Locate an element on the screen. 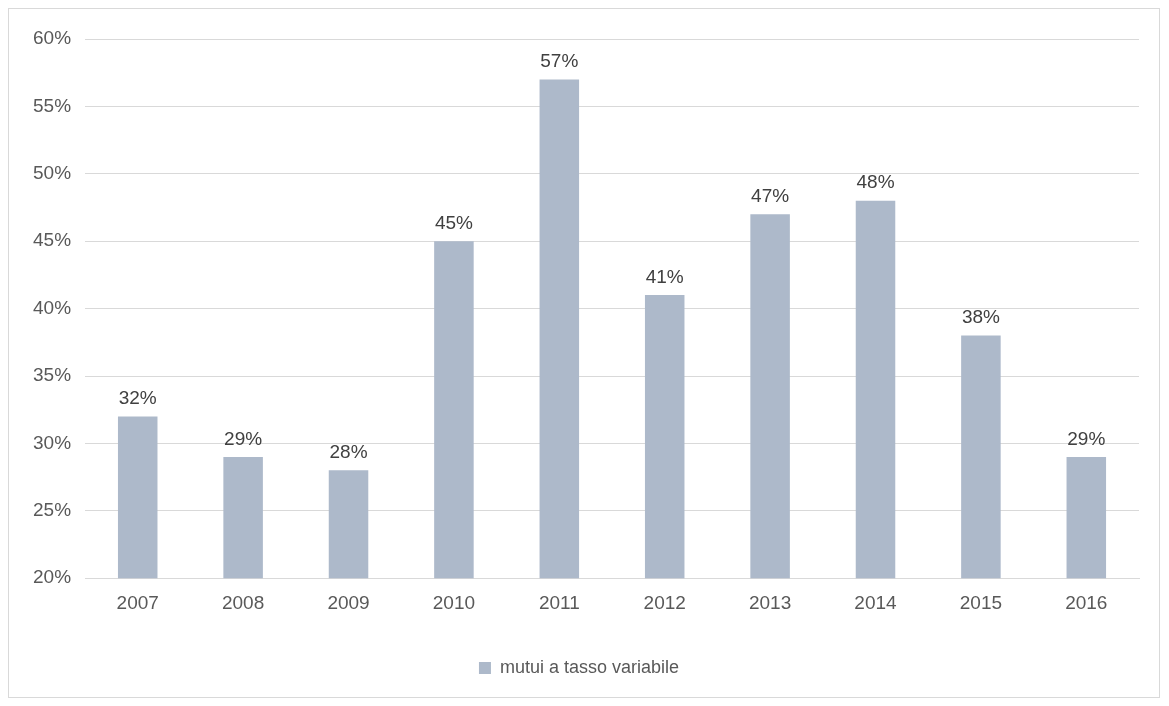  data-label: 28% is located at coordinates (348, 452).